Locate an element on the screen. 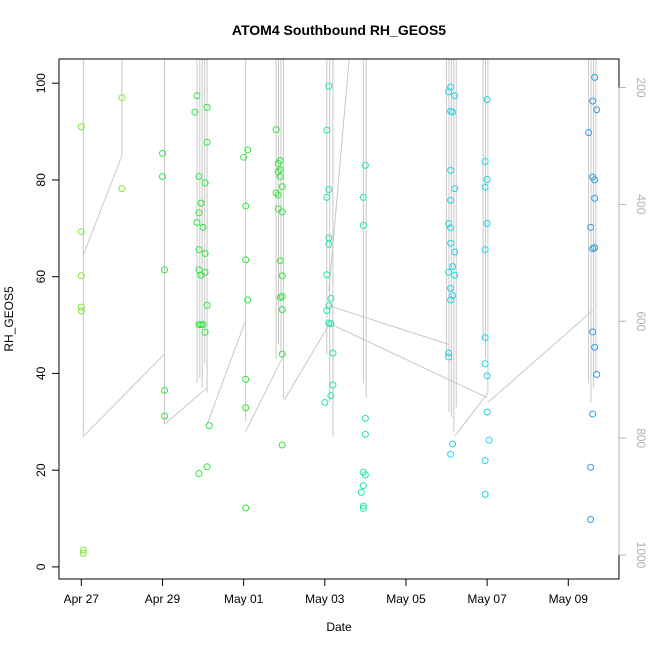 This screenshot has height=650, width=650. x-axis-label: Date is located at coordinates (339, 627).